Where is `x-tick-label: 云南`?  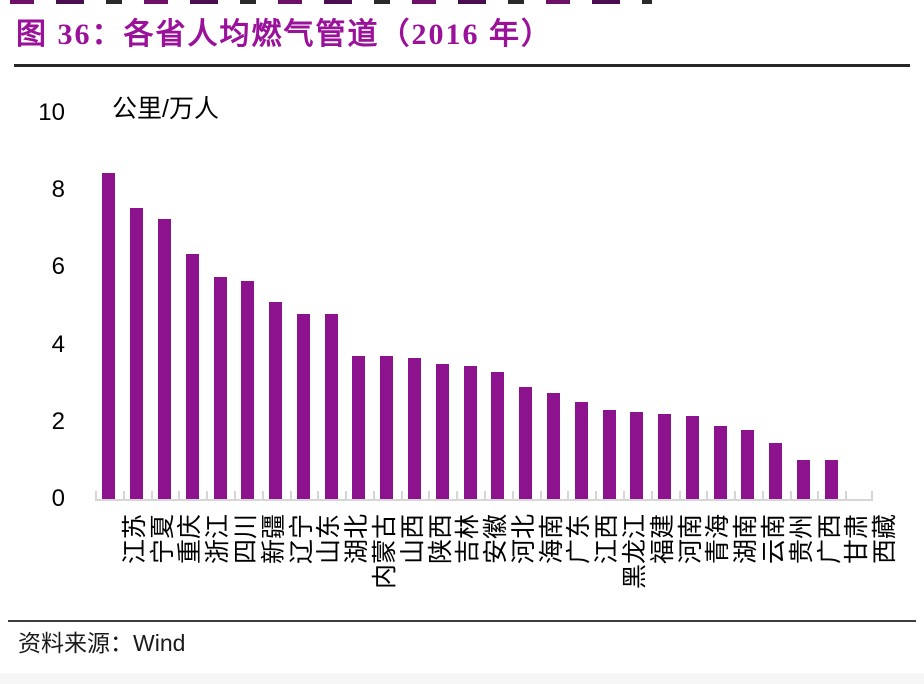 x-tick-label: 云南 is located at coordinates (773, 539).